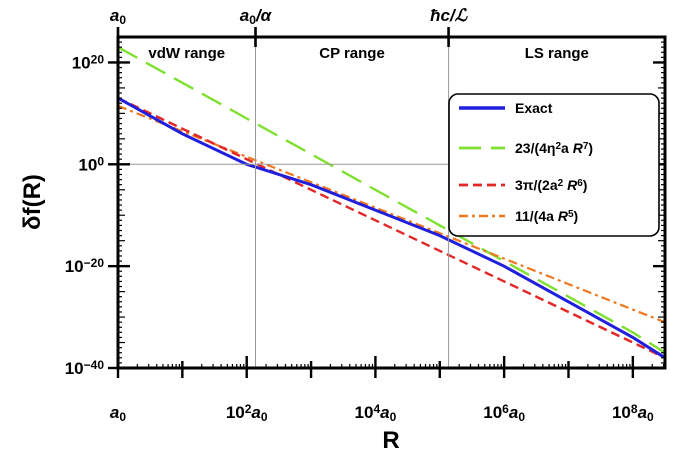 The image size is (673, 457). I want to click on legend-label-2: 3π/(2a2 R6), so click(551, 185).